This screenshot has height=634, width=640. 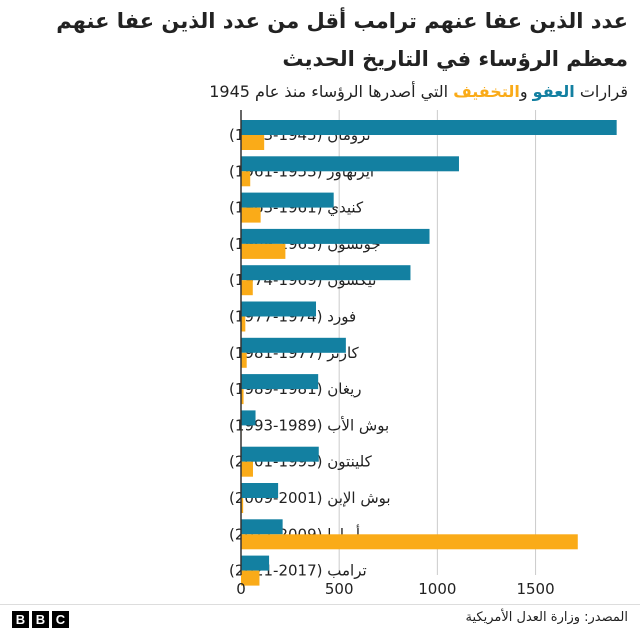 I want to click on x-tick-label: 0, so click(x=241, y=589).